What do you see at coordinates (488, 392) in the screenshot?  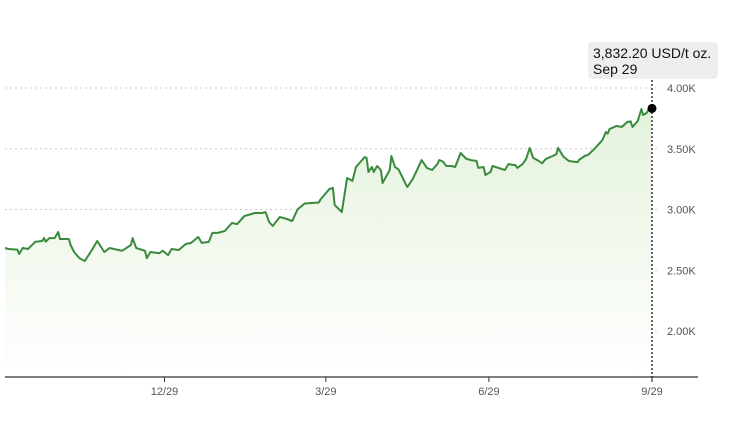 I see `x-tick-label: 6/29` at bounding box center [488, 392].